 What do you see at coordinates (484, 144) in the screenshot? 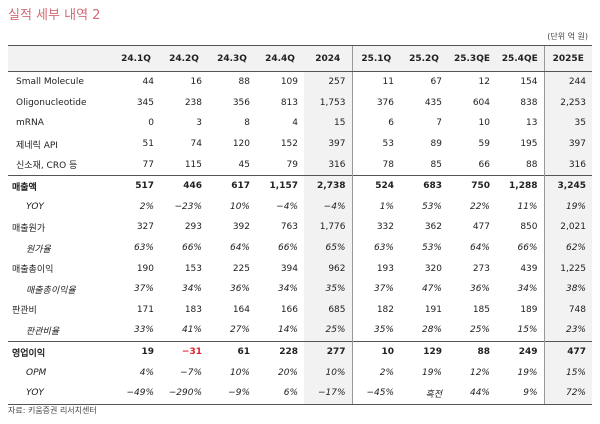
I see `cell: 59` at bounding box center [484, 144].